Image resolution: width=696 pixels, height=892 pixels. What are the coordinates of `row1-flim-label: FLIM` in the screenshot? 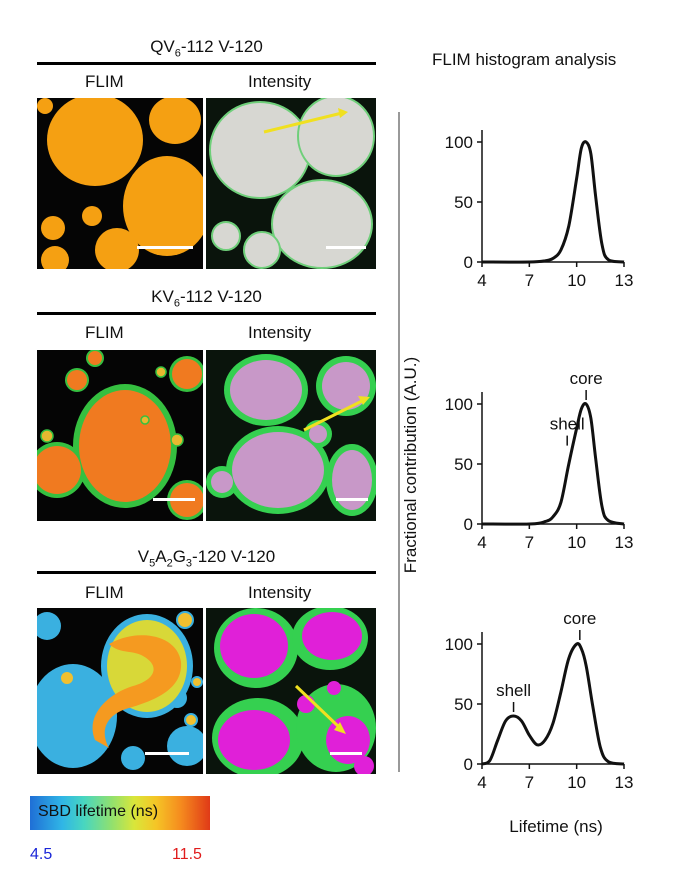 It's located at (104, 81).